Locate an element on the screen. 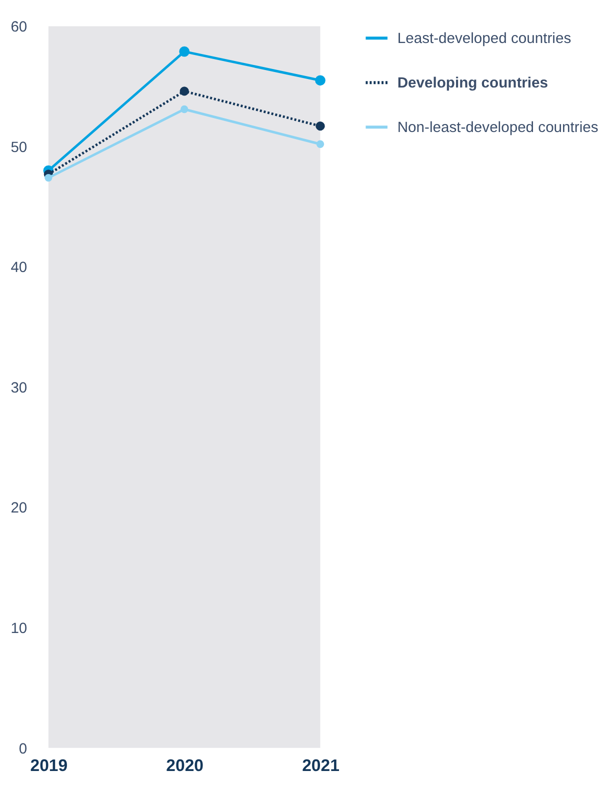  legend-label: Non-least-developed countries is located at coordinates (497, 128).